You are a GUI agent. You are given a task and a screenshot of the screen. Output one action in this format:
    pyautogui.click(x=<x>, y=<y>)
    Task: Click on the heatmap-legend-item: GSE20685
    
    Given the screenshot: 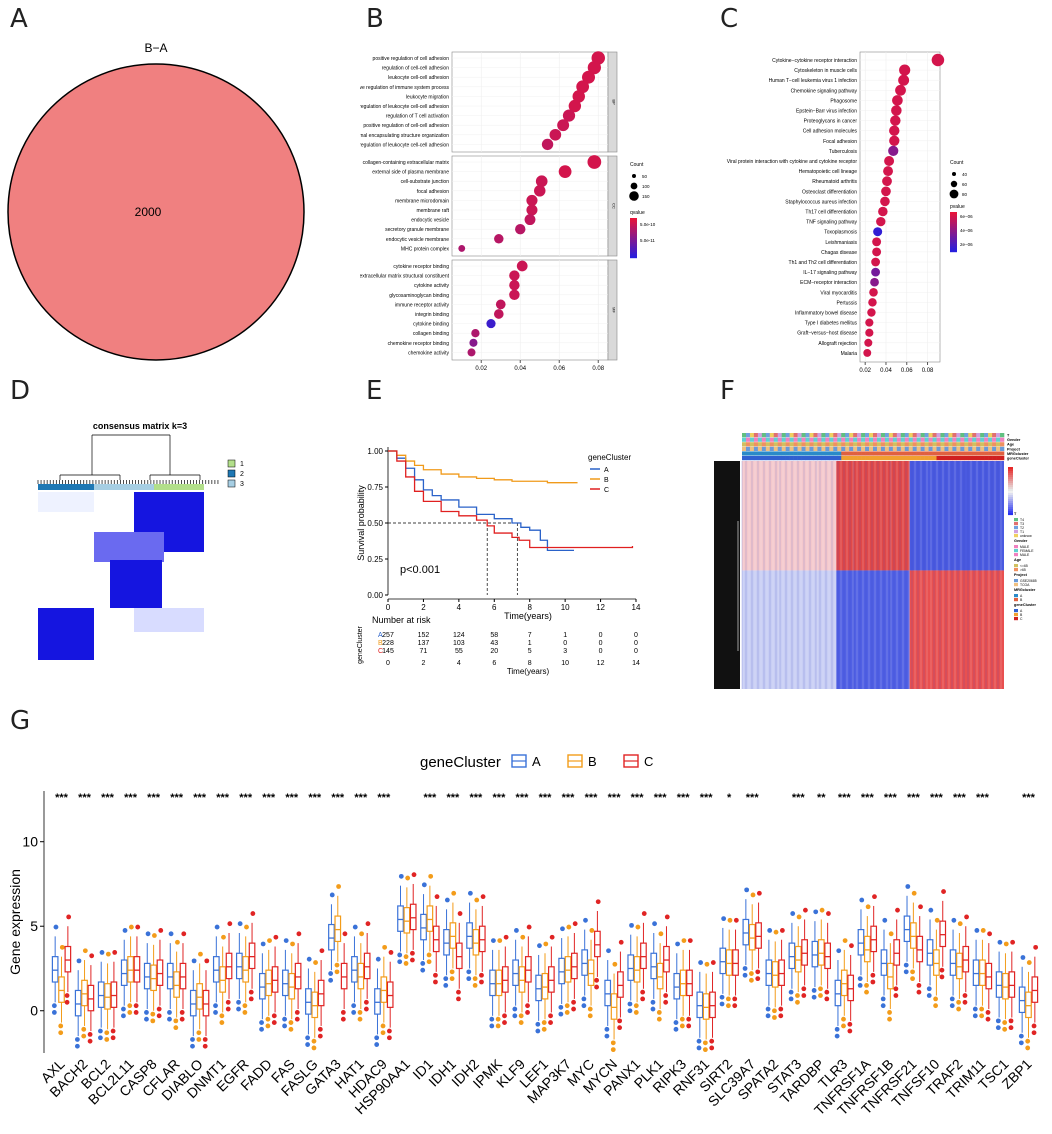 What is the action you would take?
    pyautogui.click(x=1028, y=581)
    